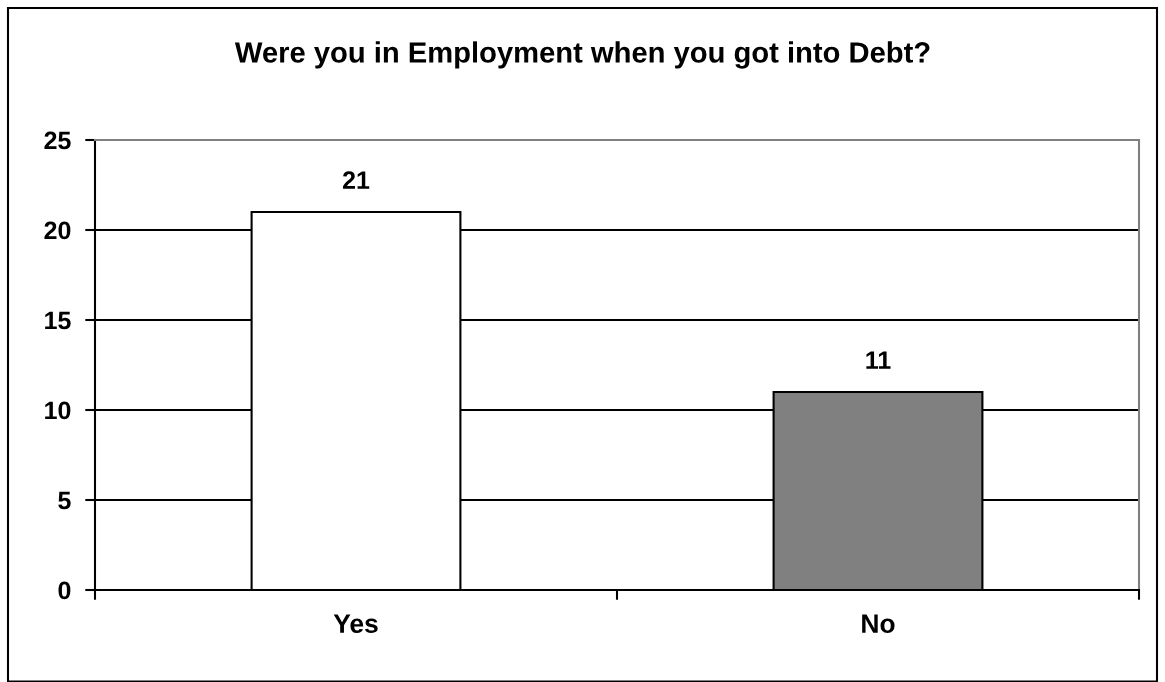  What do you see at coordinates (355, 623) in the screenshot?
I see `x-tick-label: Yes` at bounding box center [355, 623].